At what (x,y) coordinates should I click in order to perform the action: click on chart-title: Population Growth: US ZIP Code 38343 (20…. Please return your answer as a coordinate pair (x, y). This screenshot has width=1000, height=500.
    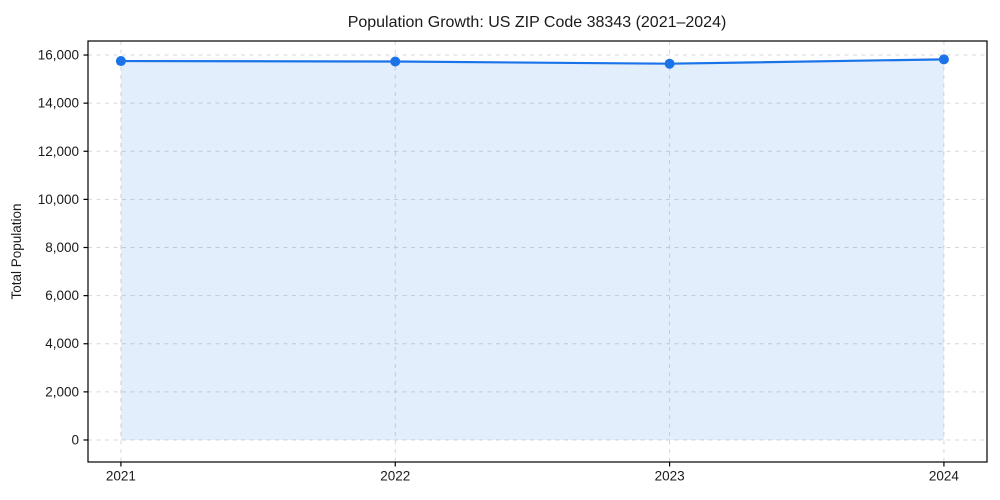
    Looking at the image, I should click on (537, 22).